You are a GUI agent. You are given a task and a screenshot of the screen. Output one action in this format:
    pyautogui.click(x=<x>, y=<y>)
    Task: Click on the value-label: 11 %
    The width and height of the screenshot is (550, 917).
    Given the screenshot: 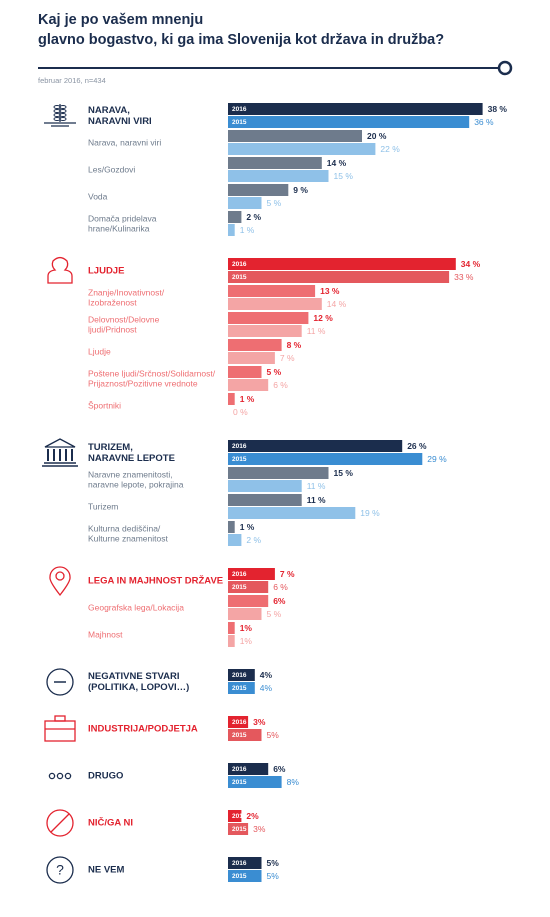 What is the action you would take?
    pyautogui.click(x=316, y=500)
    